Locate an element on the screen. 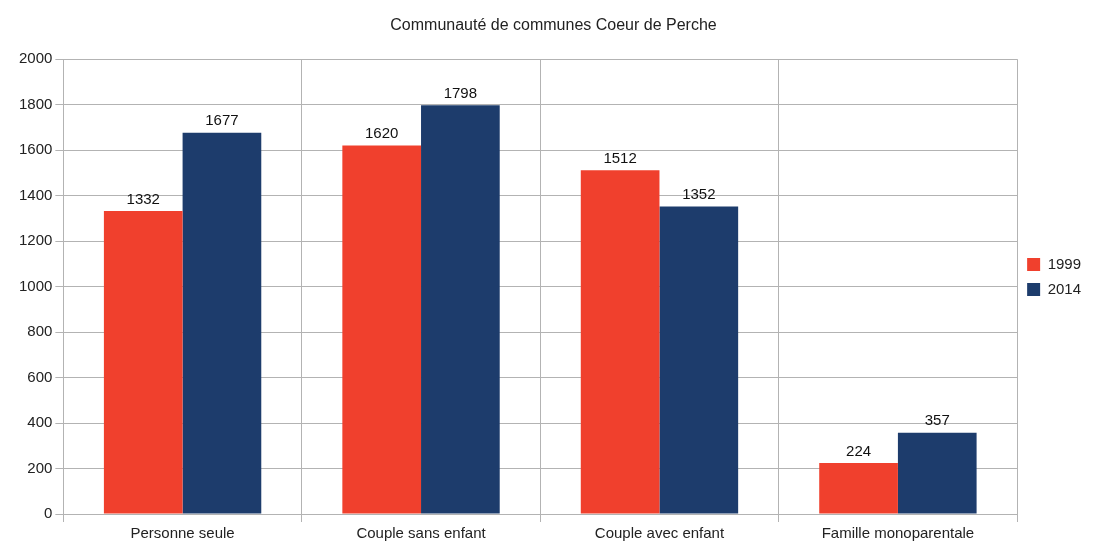 The image size is (1109, 558). x-tick-label: Personne seule is located at coordinates (182, 533).